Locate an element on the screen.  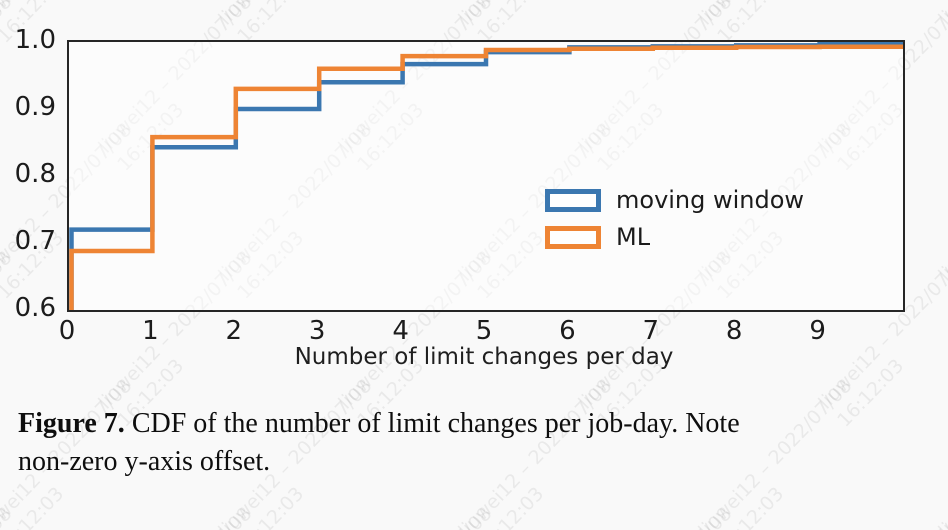
legend-swatch-ml is located at coordinates (573, 237).